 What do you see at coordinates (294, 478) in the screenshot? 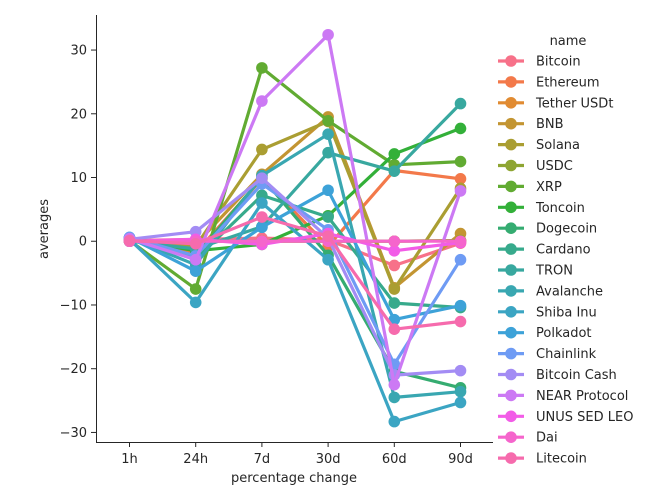
I see `x-axis-label: percentage change` at bounding box center [294, 478].